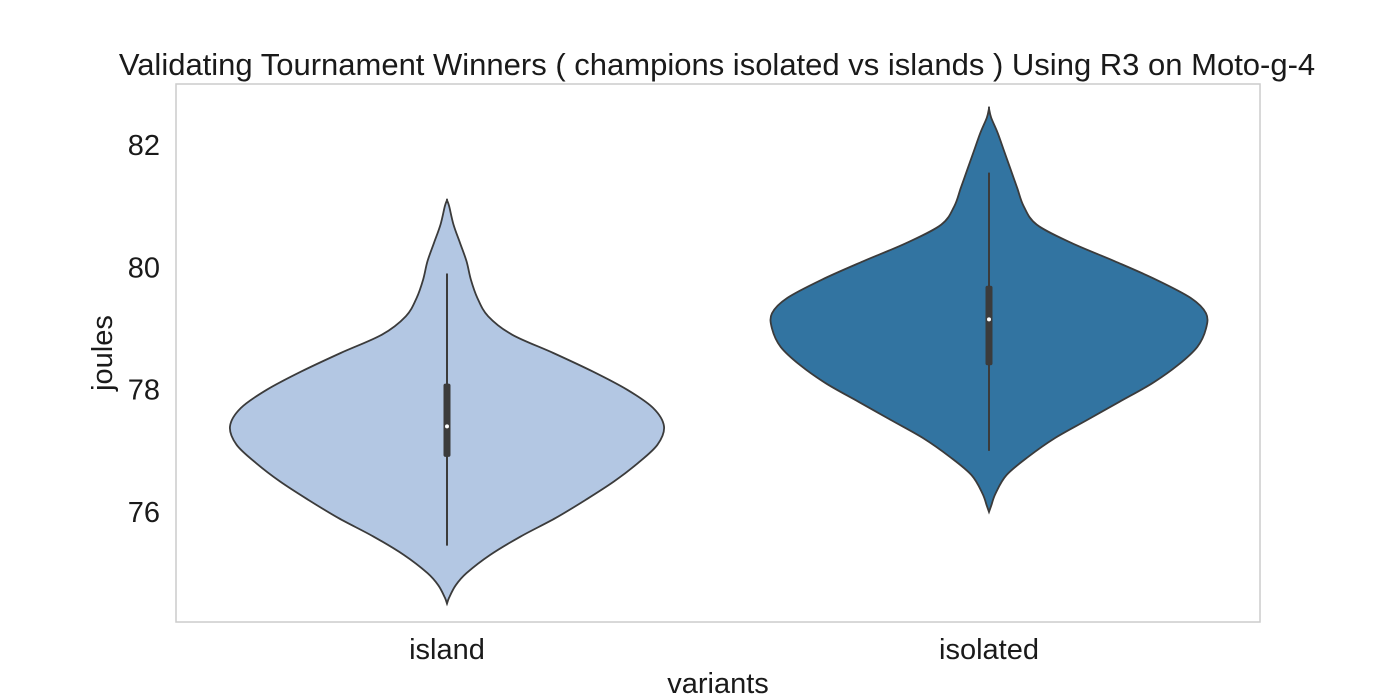 The height and width of the screenshot is (700, 1400). I want to click on x-axis-label: variants, so click(718, 684).